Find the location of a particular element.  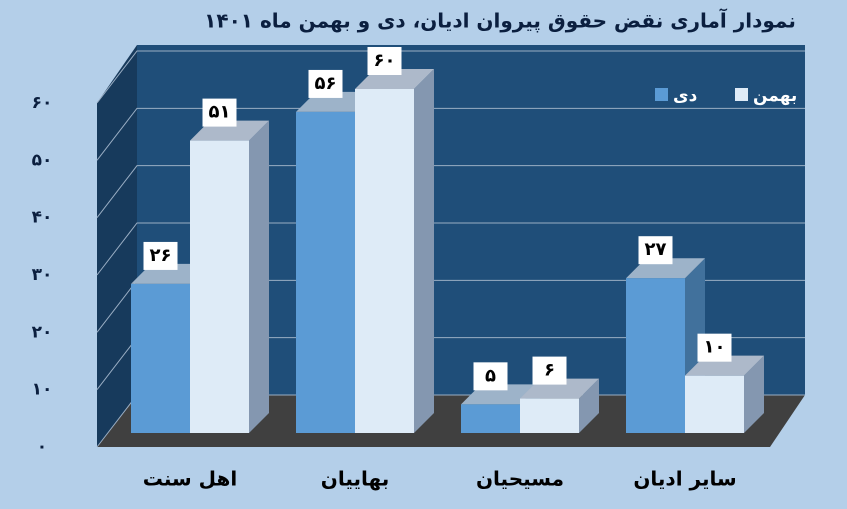

x-tick-label: سایر ادیان is located at coordinates (684, 479).